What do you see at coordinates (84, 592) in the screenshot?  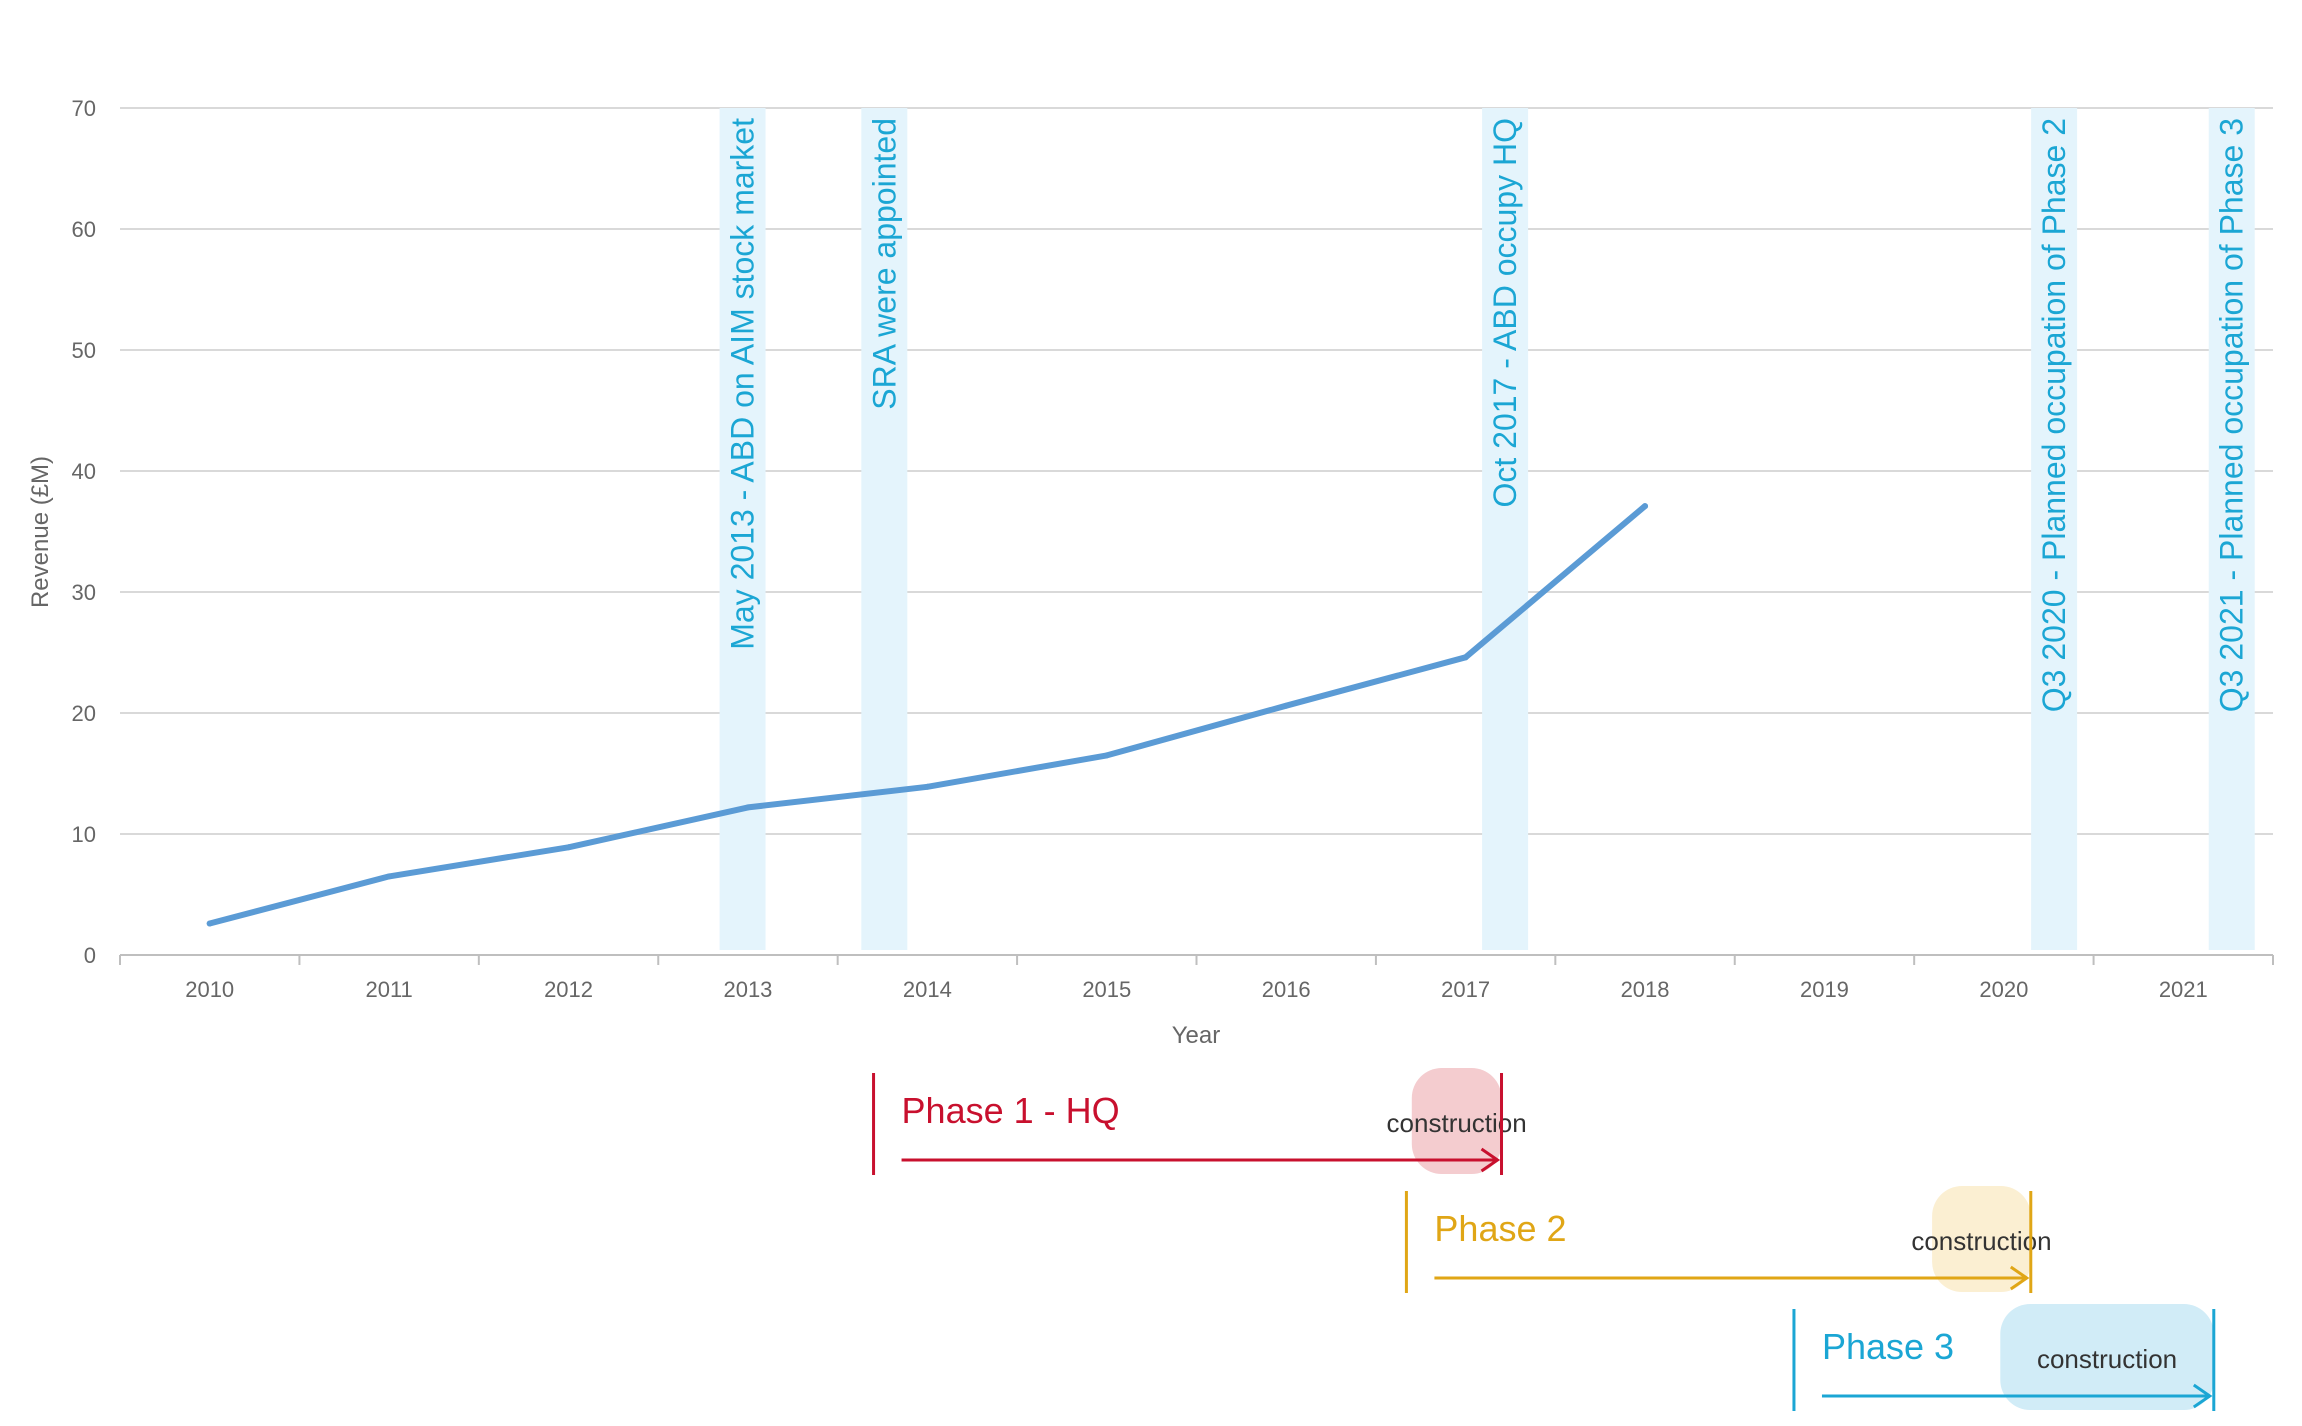 I see `y-tick-label: 30` at bounding box center [84, 592].